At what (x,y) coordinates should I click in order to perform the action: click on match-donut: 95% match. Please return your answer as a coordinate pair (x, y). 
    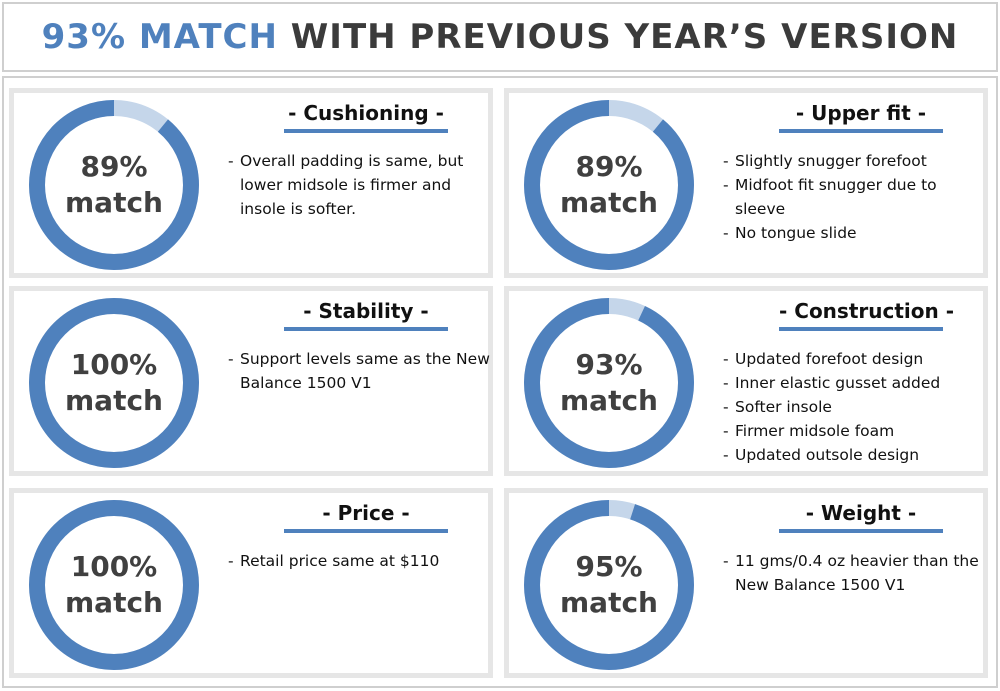
    Looking at the image, I should click on (609, 585).